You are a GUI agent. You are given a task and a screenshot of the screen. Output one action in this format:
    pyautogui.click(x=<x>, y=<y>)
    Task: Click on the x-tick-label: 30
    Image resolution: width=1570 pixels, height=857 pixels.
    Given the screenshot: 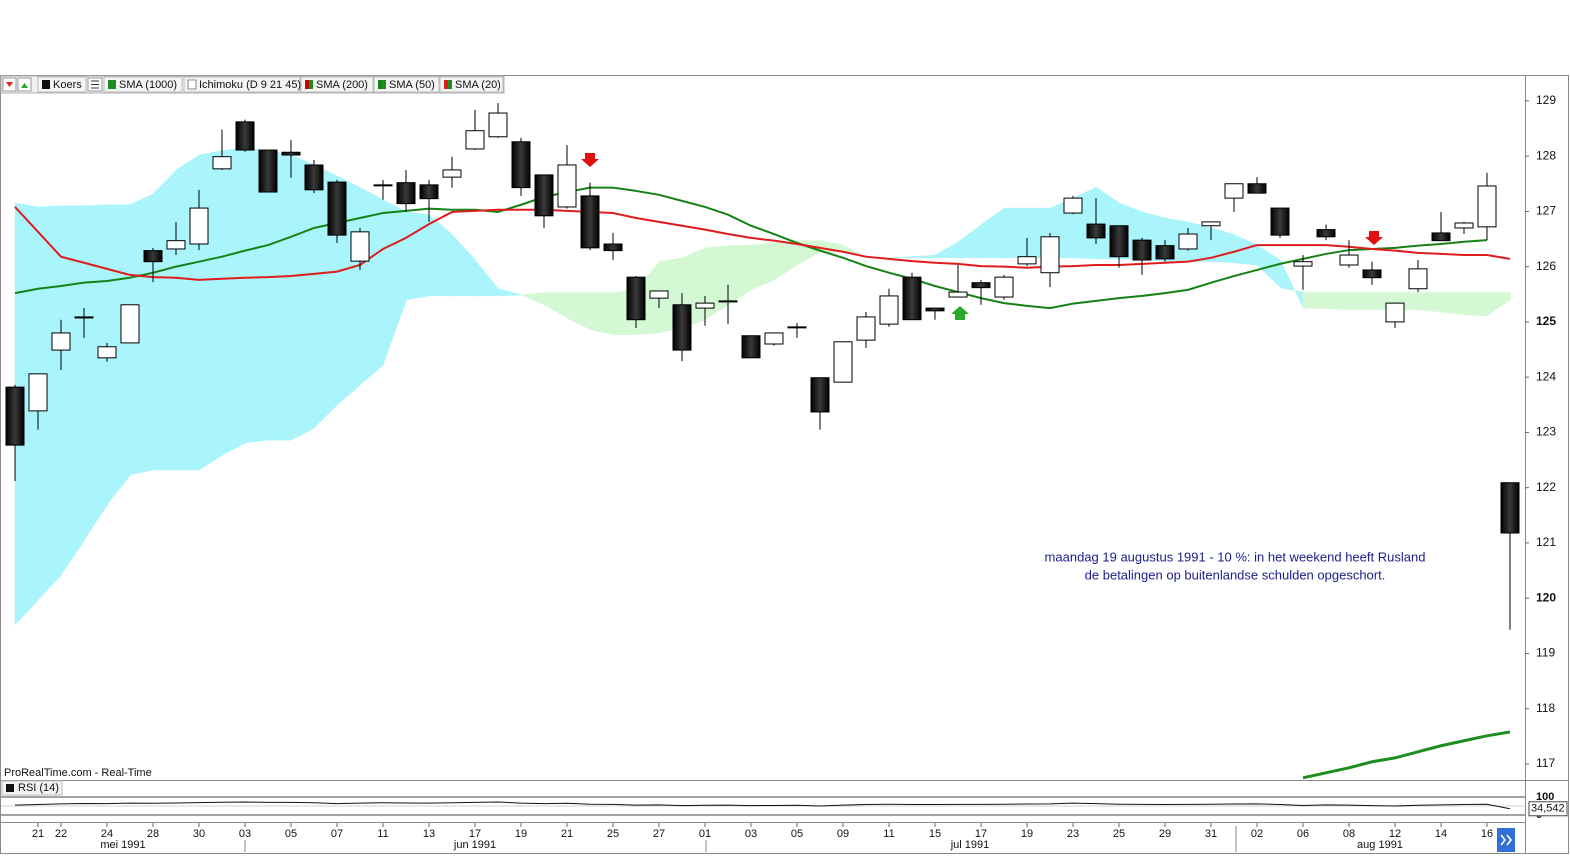 What is the action you would take?
    pyautogui.click(x=199, y=834)
    